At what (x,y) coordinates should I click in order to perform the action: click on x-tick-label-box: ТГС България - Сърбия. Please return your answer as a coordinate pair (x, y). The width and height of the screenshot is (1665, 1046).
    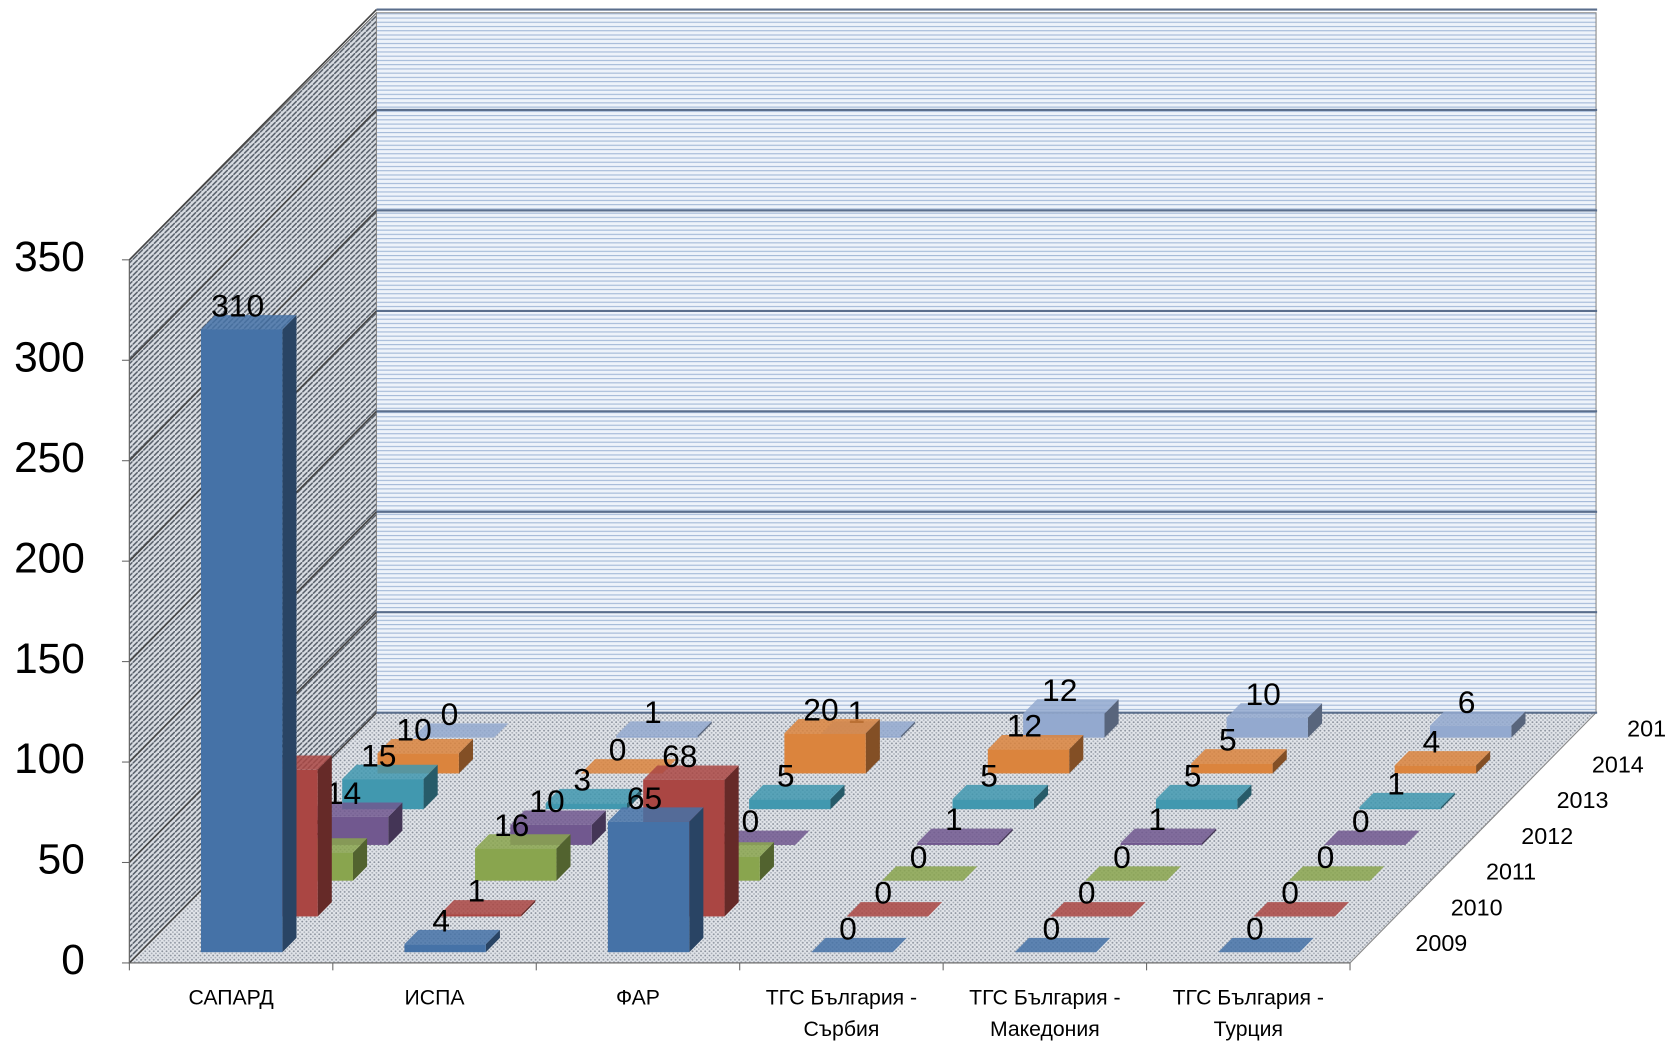
    Looking at the image, I should click on (841, 1013).